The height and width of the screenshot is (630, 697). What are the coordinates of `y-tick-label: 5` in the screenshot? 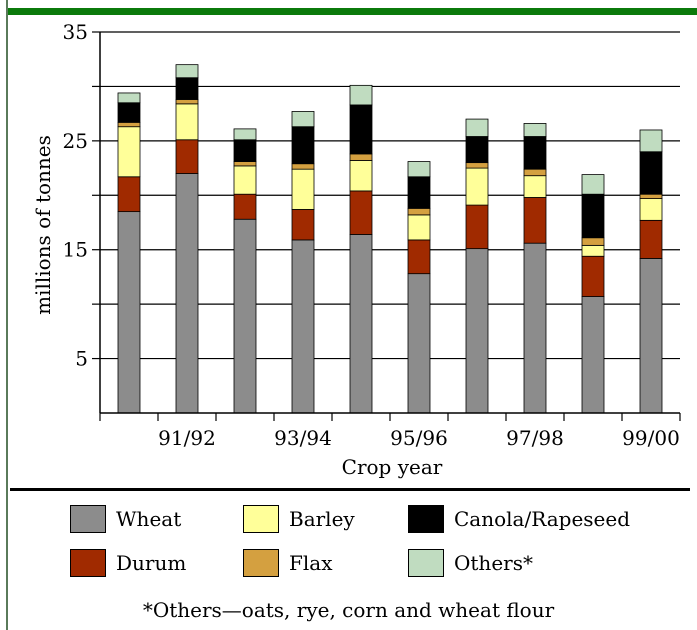 It's located at (81, 359).